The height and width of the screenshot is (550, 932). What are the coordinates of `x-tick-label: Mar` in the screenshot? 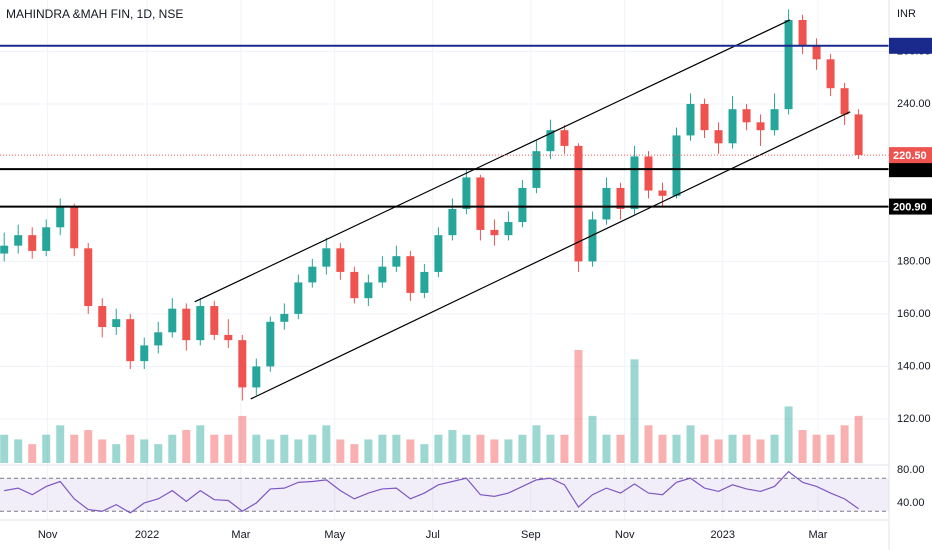 It's located at (240, 535).